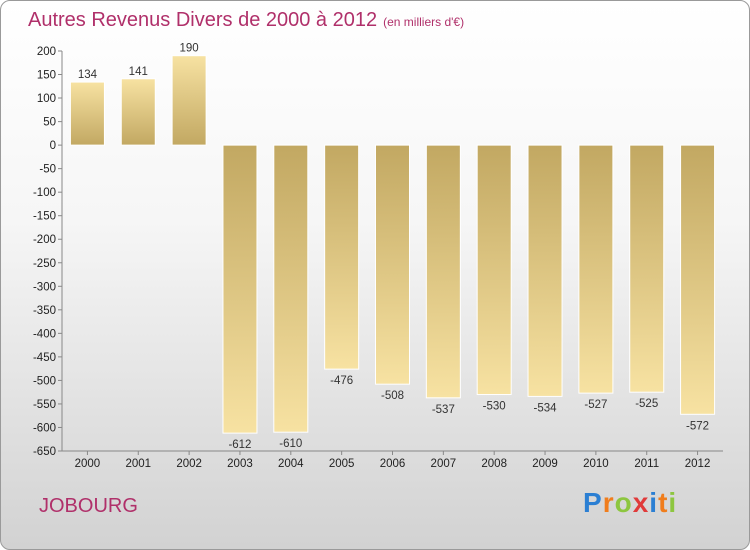  What do you see at coordinates (342, 257) in the screenshot?
I see `bar-2005` at bounding box center [342, 257].